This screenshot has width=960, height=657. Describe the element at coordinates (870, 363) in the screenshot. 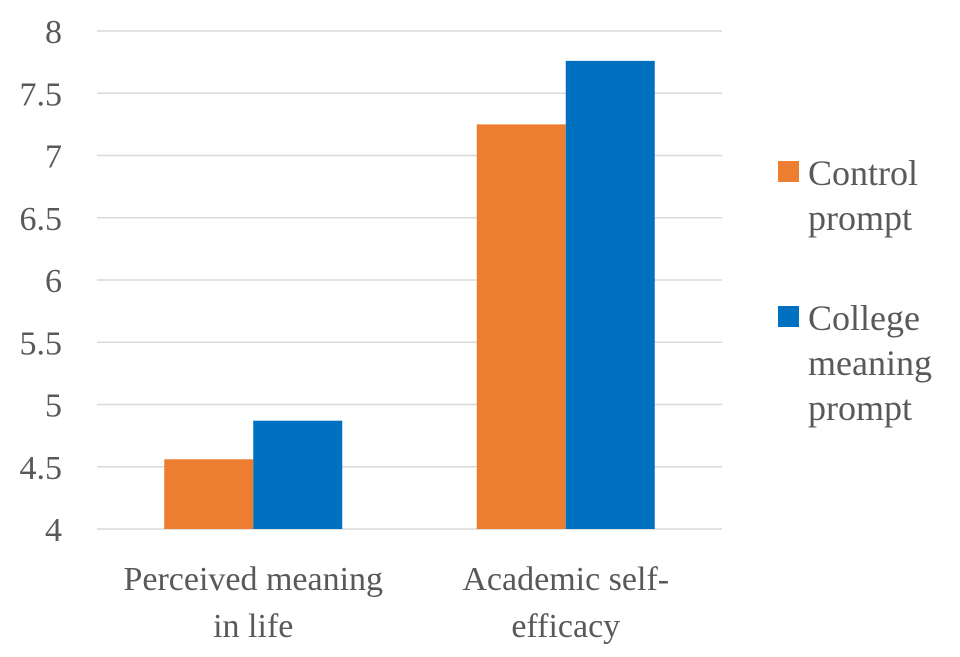

I see `legend-label: meaning` at that location.